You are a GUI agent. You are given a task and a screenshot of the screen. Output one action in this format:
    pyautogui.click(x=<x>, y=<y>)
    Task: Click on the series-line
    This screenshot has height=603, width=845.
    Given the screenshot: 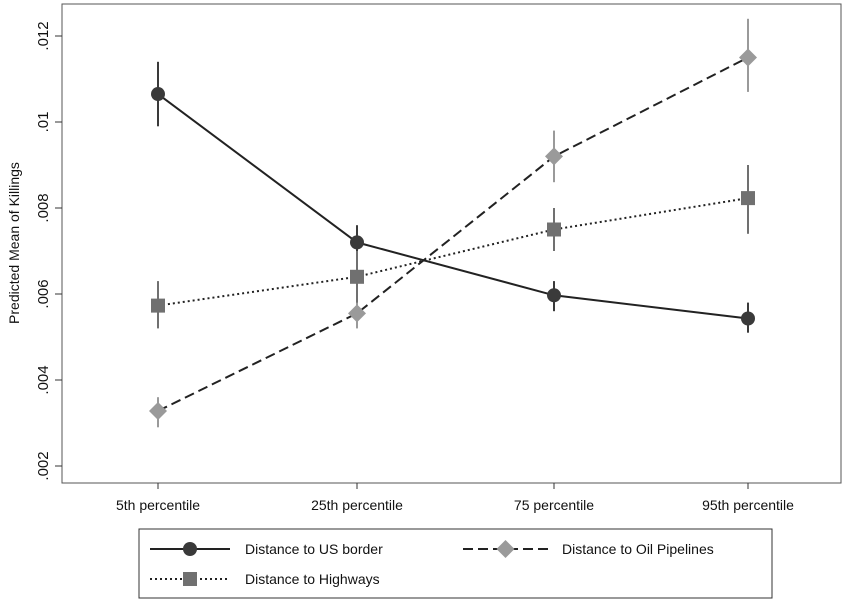 What is the action you would take?
    pyautogui.click(x=453, y=252)
    